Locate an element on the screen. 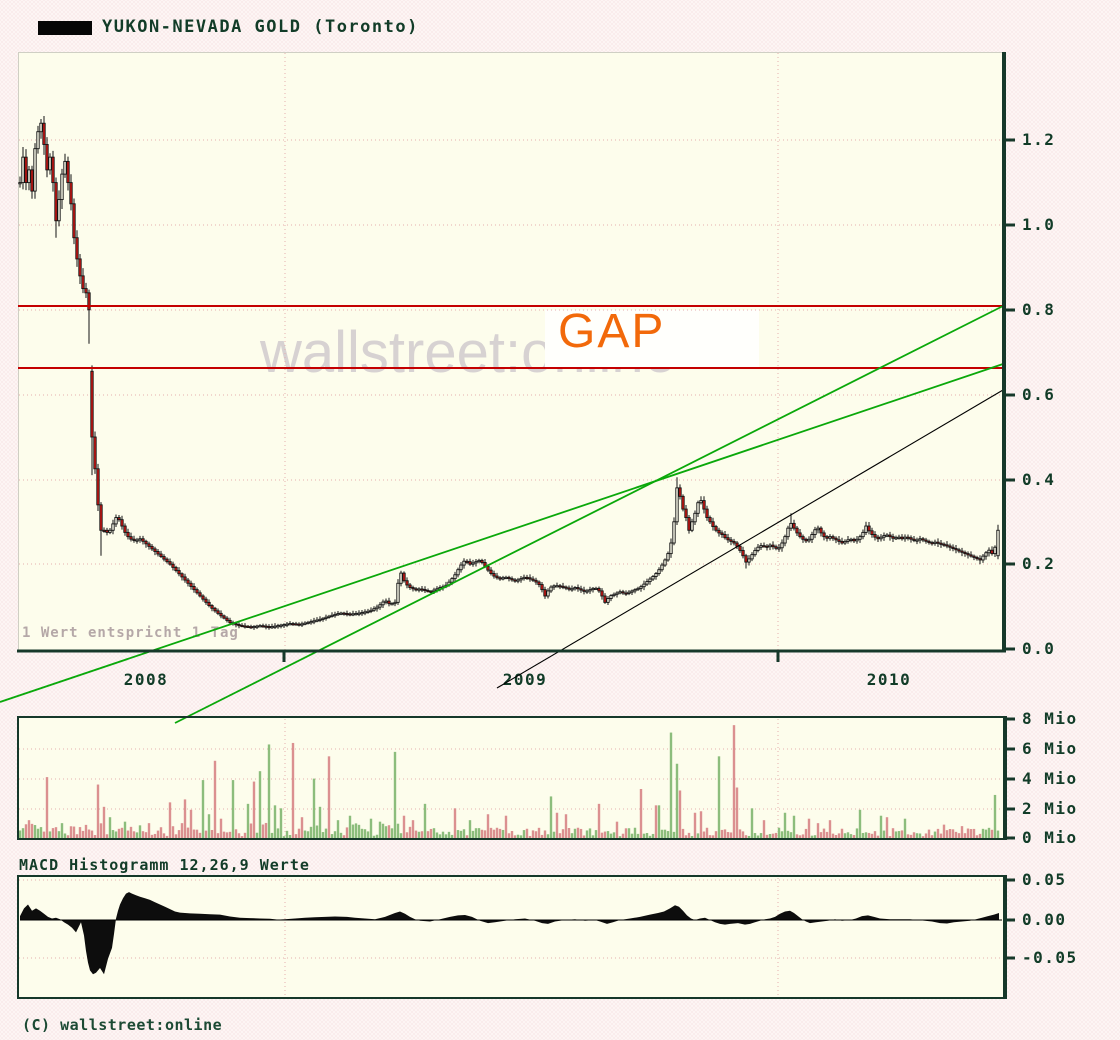 The height and width of the screenshot is (1040, 1120). volume-y-tick-label: 8 Mio is located at coordinates (1050, 719).